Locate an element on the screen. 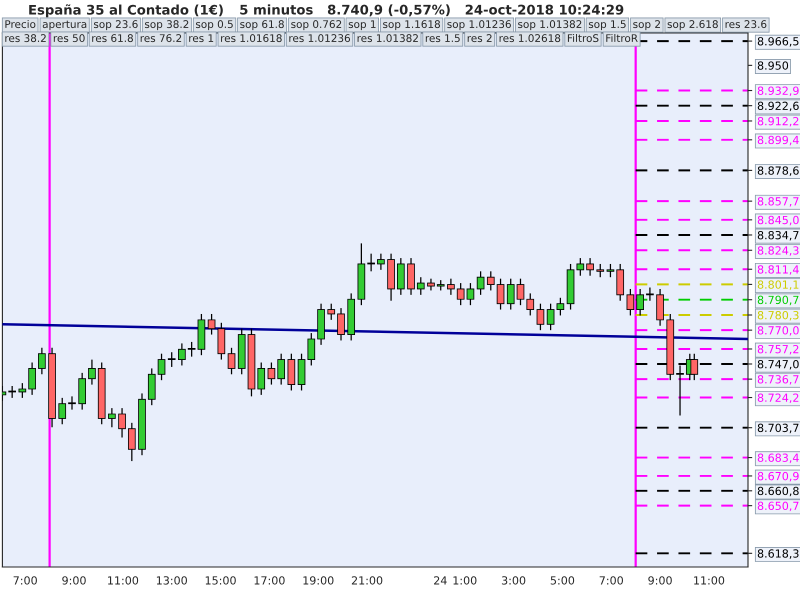  text: sop 1.01236 is located at coordinates (479, 25).